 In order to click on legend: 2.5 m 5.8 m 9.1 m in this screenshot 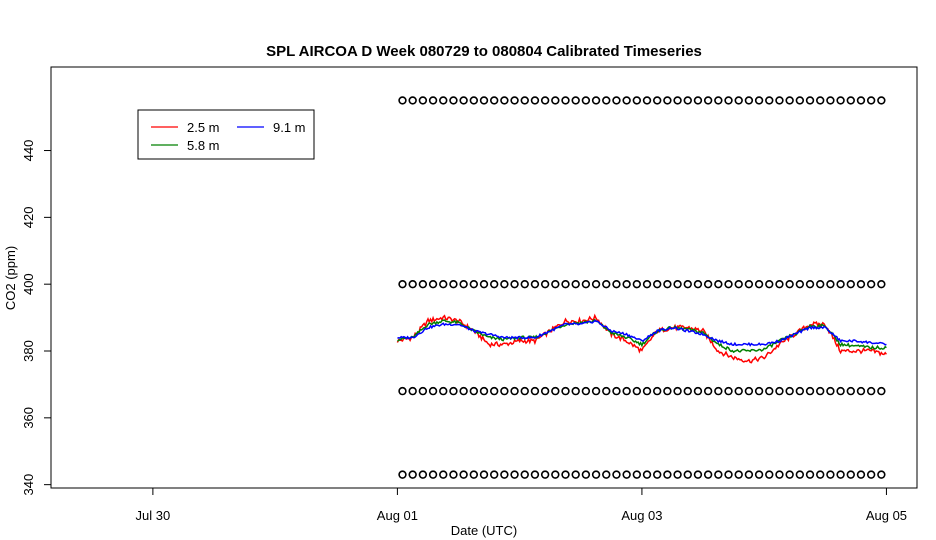, I will do `click(226, 134)`.